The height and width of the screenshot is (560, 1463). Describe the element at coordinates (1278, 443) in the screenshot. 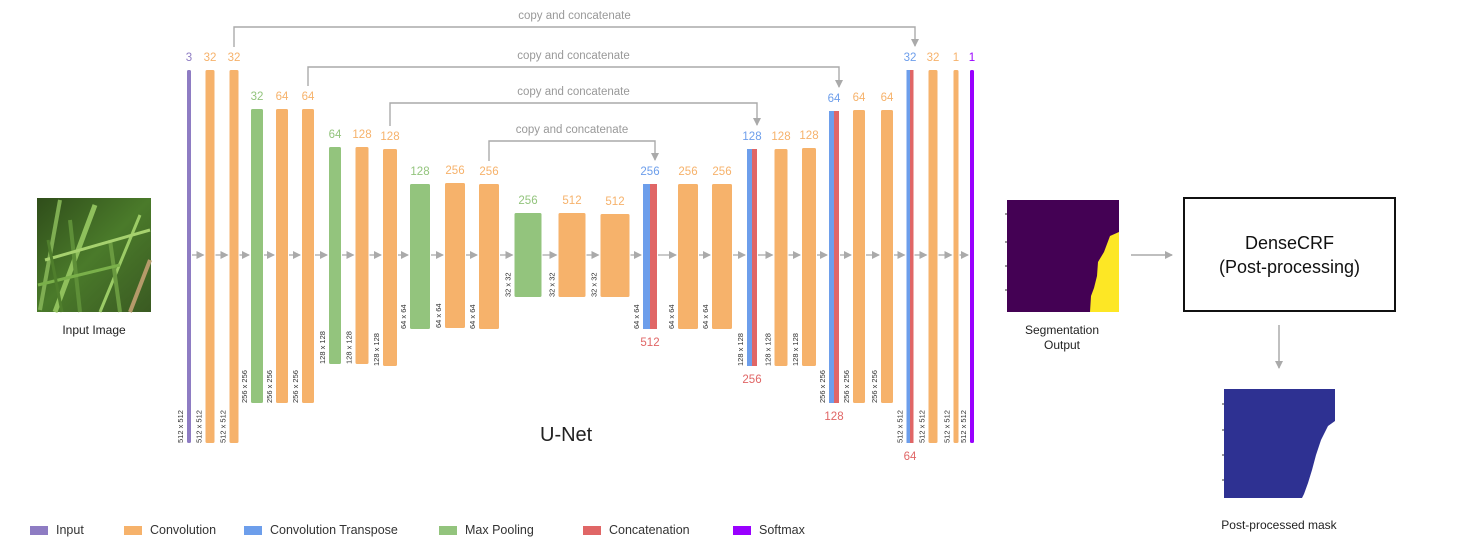

I see `post-processed-mask` at that location.